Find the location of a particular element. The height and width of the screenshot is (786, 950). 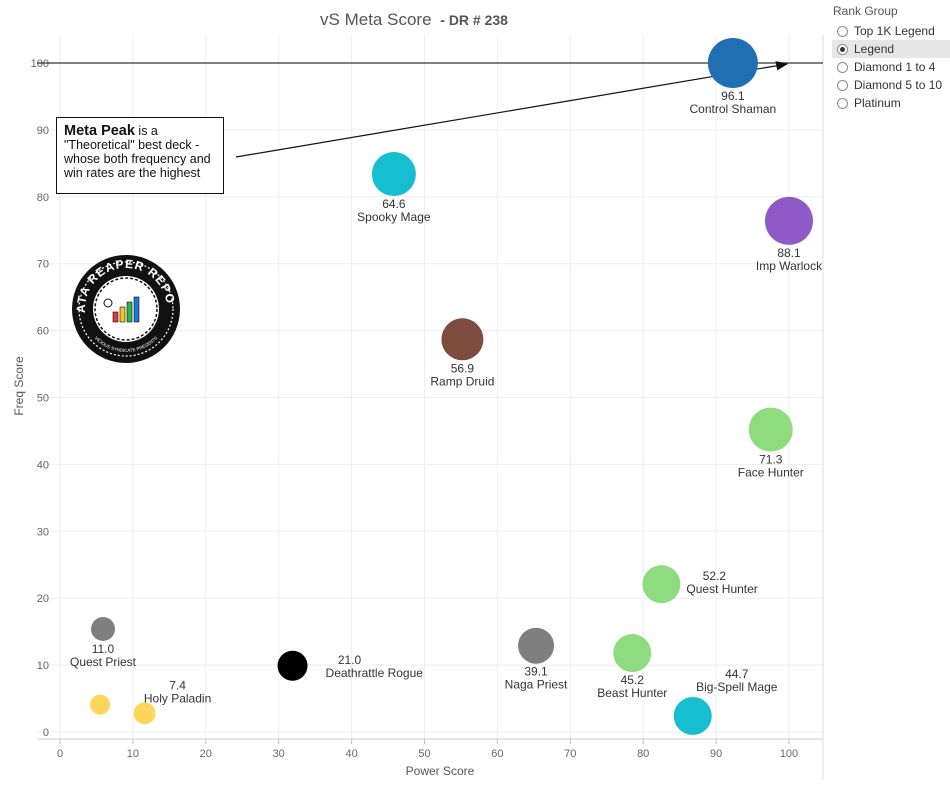

rank-option-top-1k-legend: Top 1K Legend is located at coordinates (891, 31).